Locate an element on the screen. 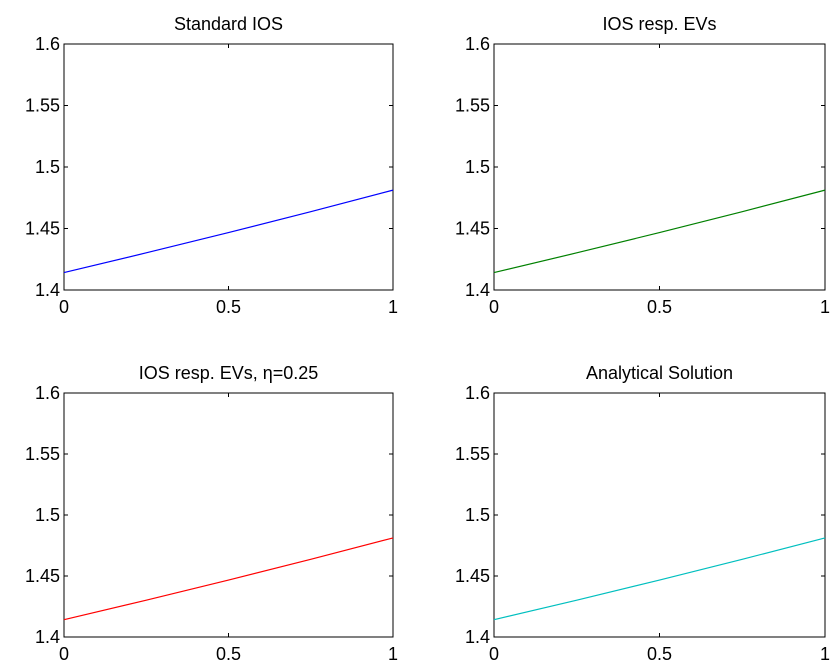 The height and width of the screenshot is (670, 831). subplot-title: Analytical Solution is located at coordinates (659, 373).